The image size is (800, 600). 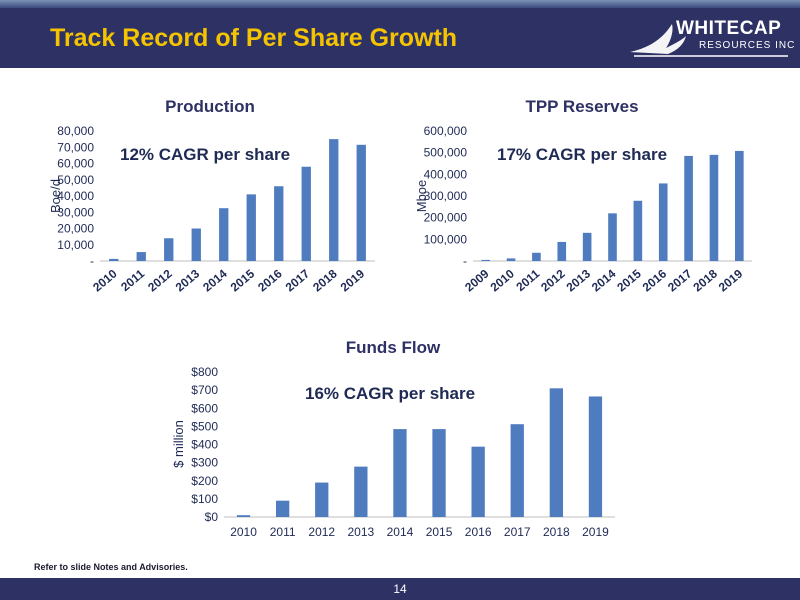 What do you see at coordinates (210, 106) in the screenshot?
I see `chart-title: Production` at bounding box center [210, 106].